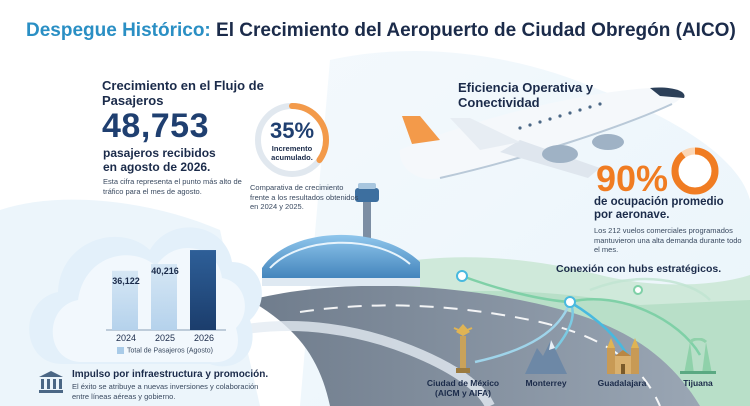 The height and width of the screenshot is (406, 750). I want to click on passenger-bar-chart, so click(166, 290).